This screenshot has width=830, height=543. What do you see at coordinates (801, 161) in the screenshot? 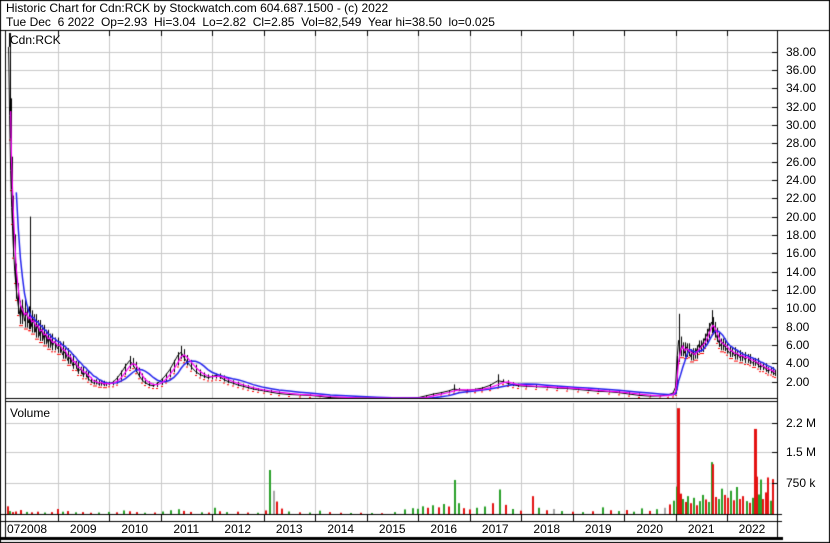
I see `price-axis-tick-label: 26.00` at bounding box center [801, 161].